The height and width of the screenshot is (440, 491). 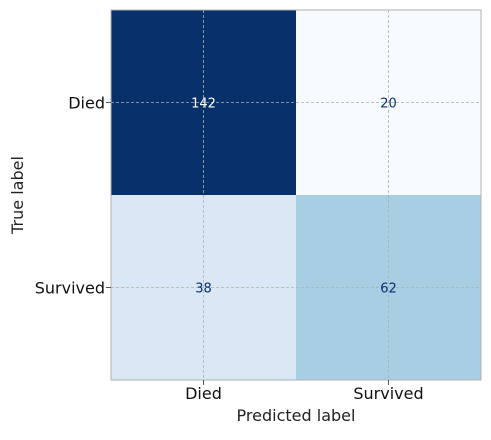 I want to click on x-tick-label: Died, so click(x=203, y=393).